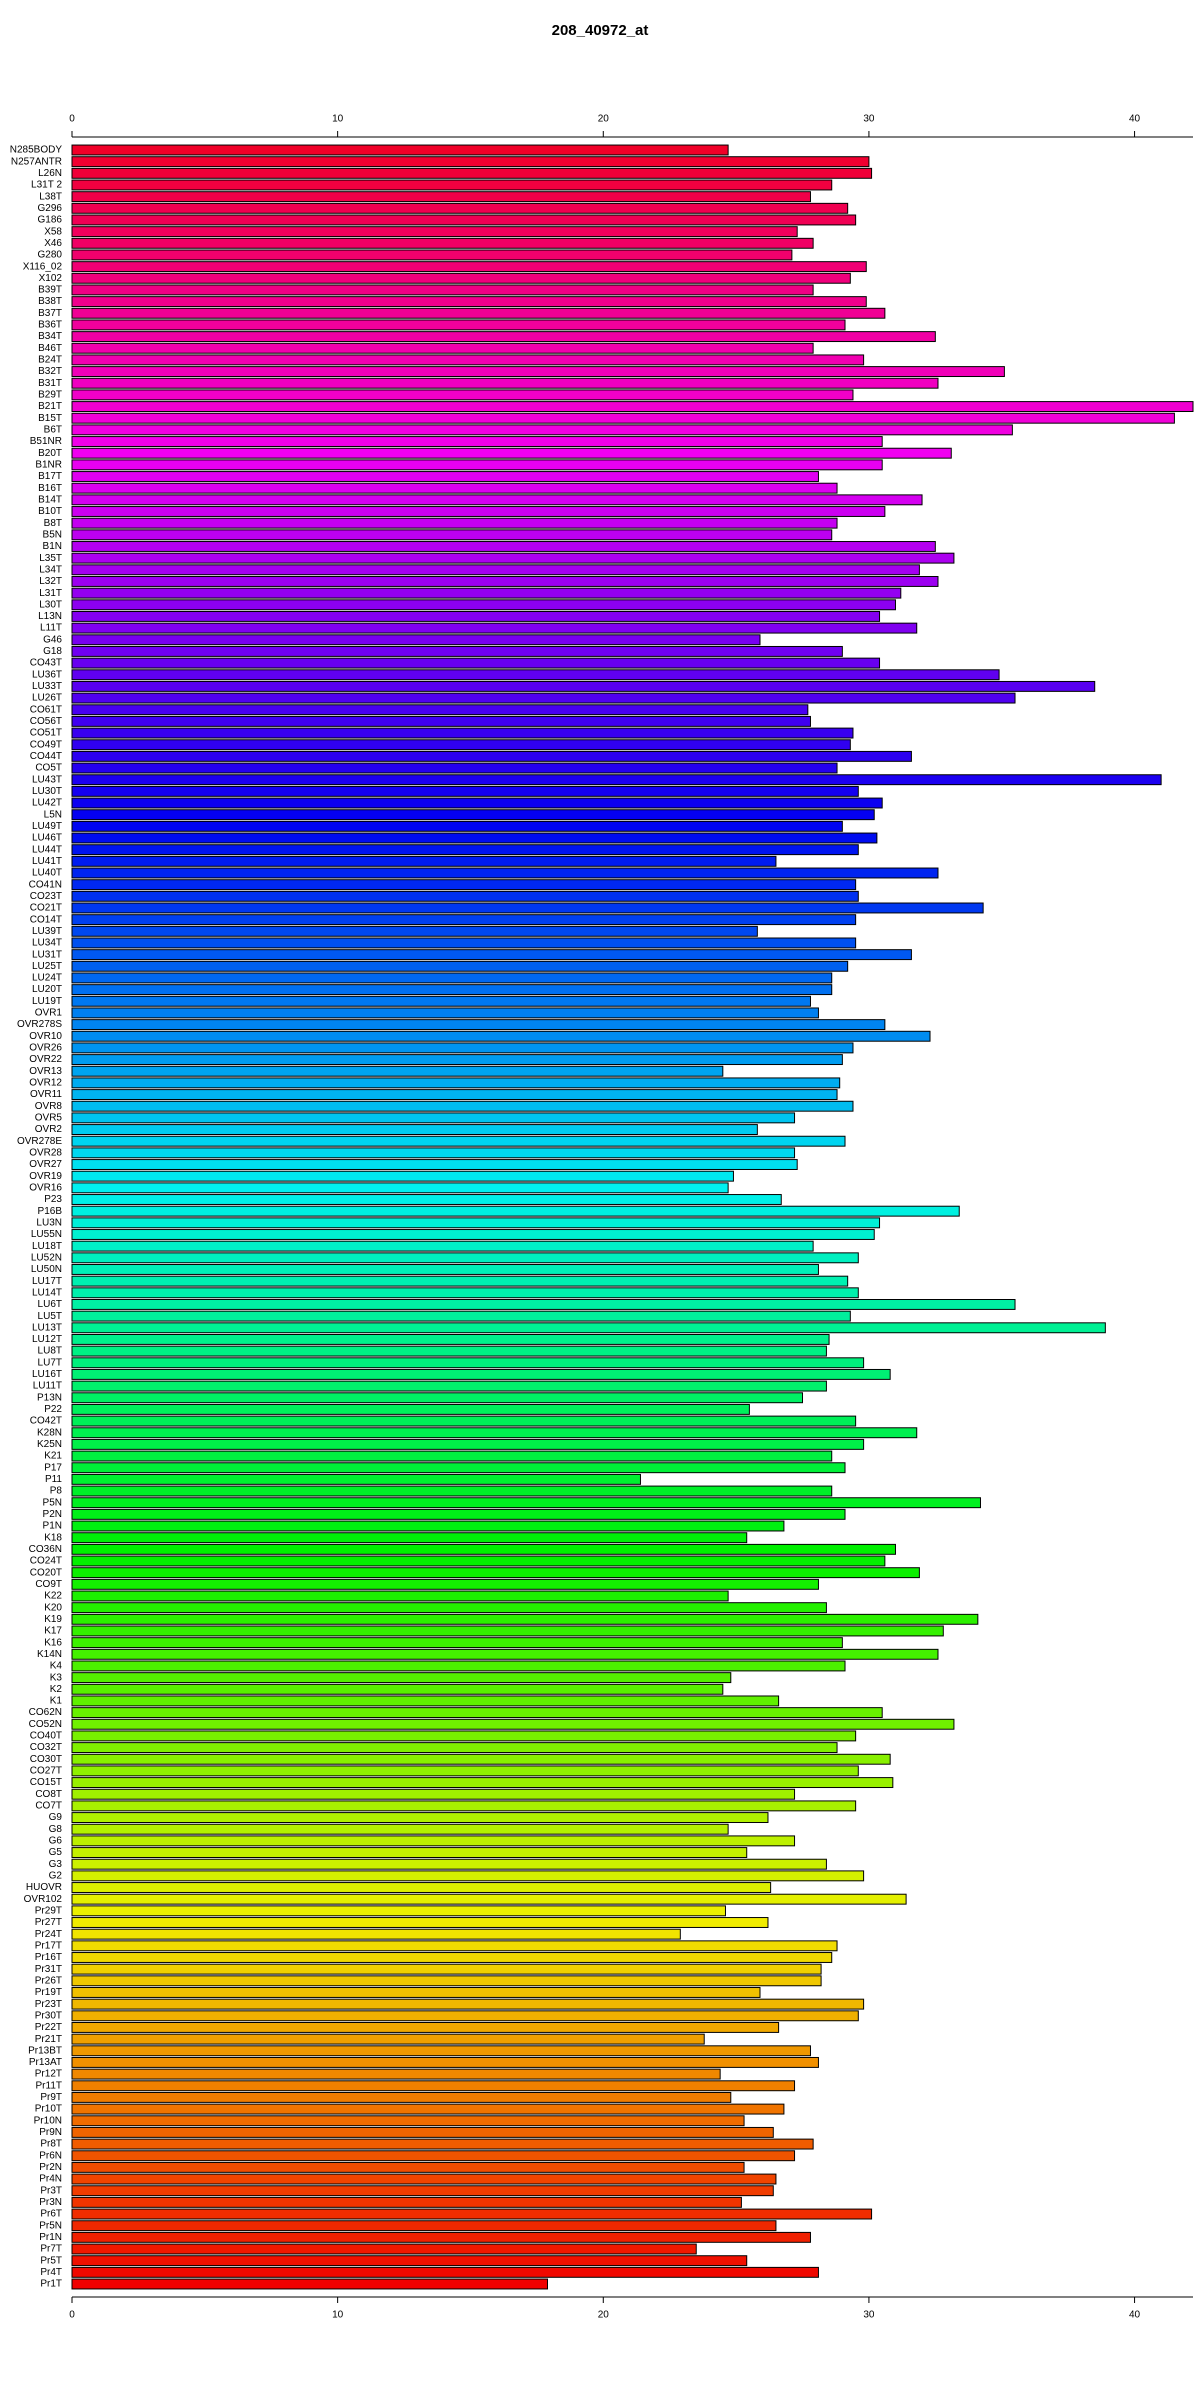 This screenshot has width=1200, height=2400. What do you see at coordinates (50, 453) in the screenshot?
I see `y-tick-label: B20T` at bounding box center [50, 453].